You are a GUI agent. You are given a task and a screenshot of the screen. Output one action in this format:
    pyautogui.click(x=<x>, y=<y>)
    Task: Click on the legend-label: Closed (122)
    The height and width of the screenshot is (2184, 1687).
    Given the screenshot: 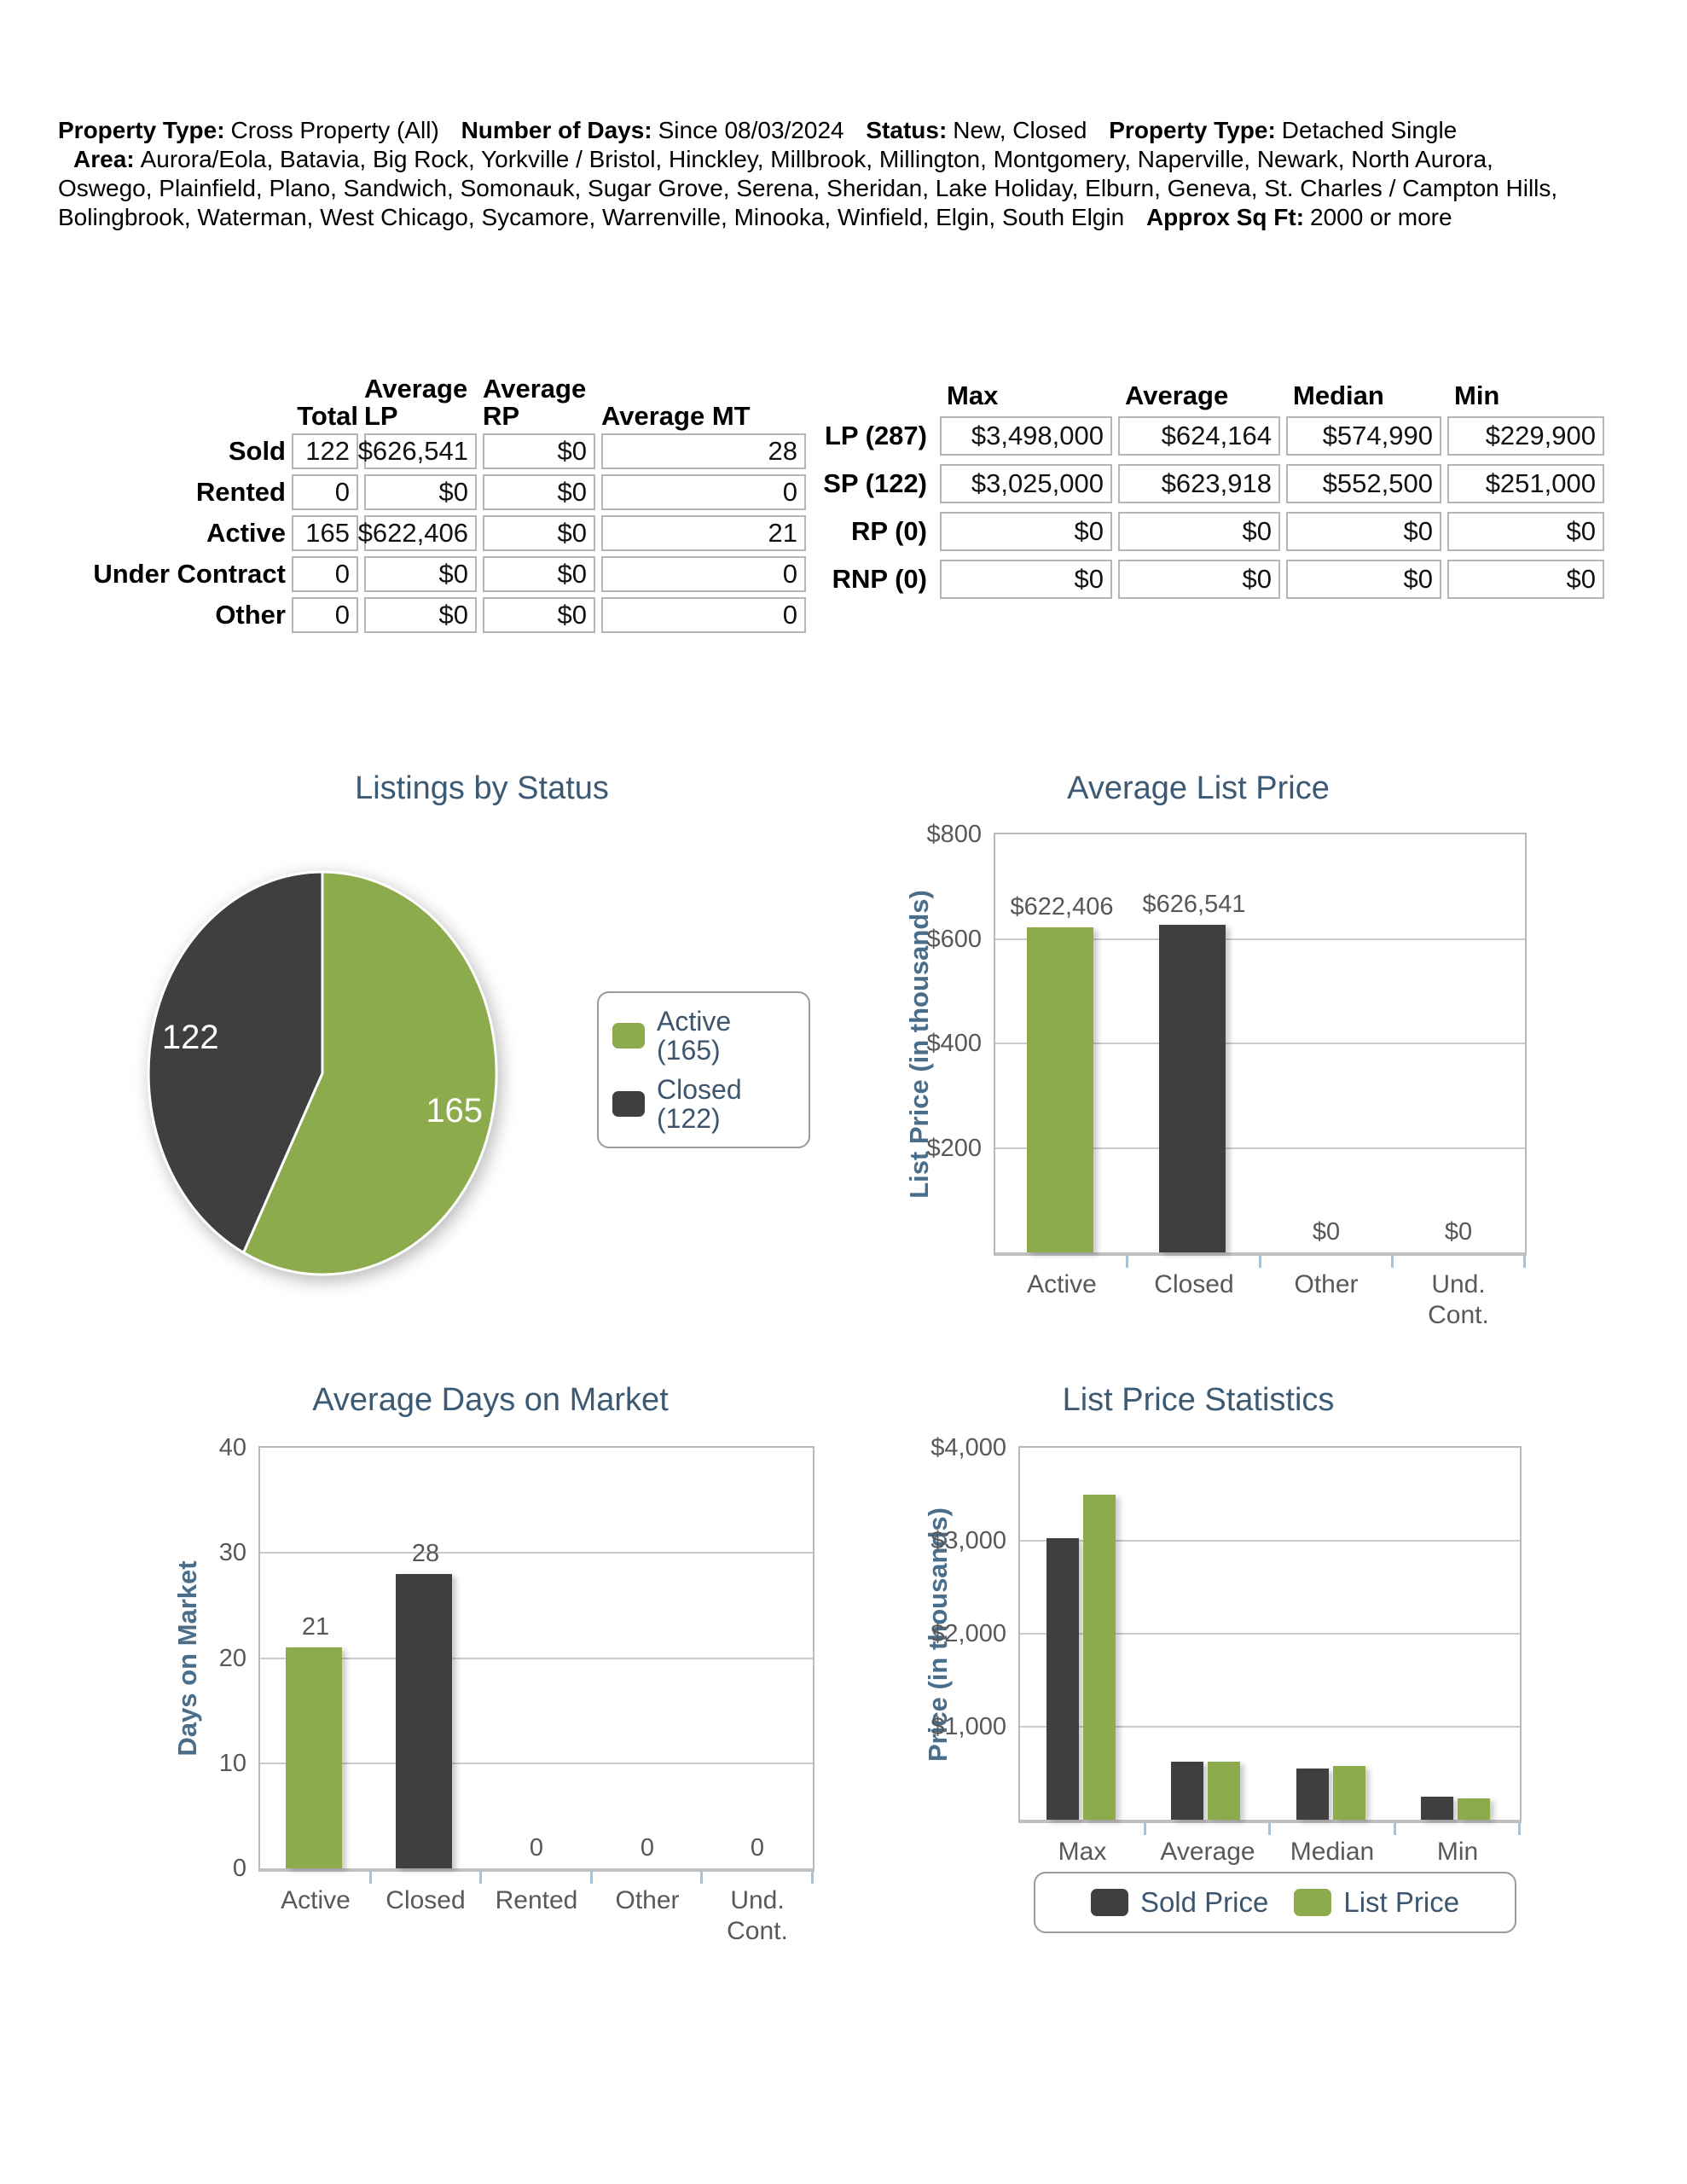 What is the action you would take?
    pyautogui.click(x=699, y=1104)
    